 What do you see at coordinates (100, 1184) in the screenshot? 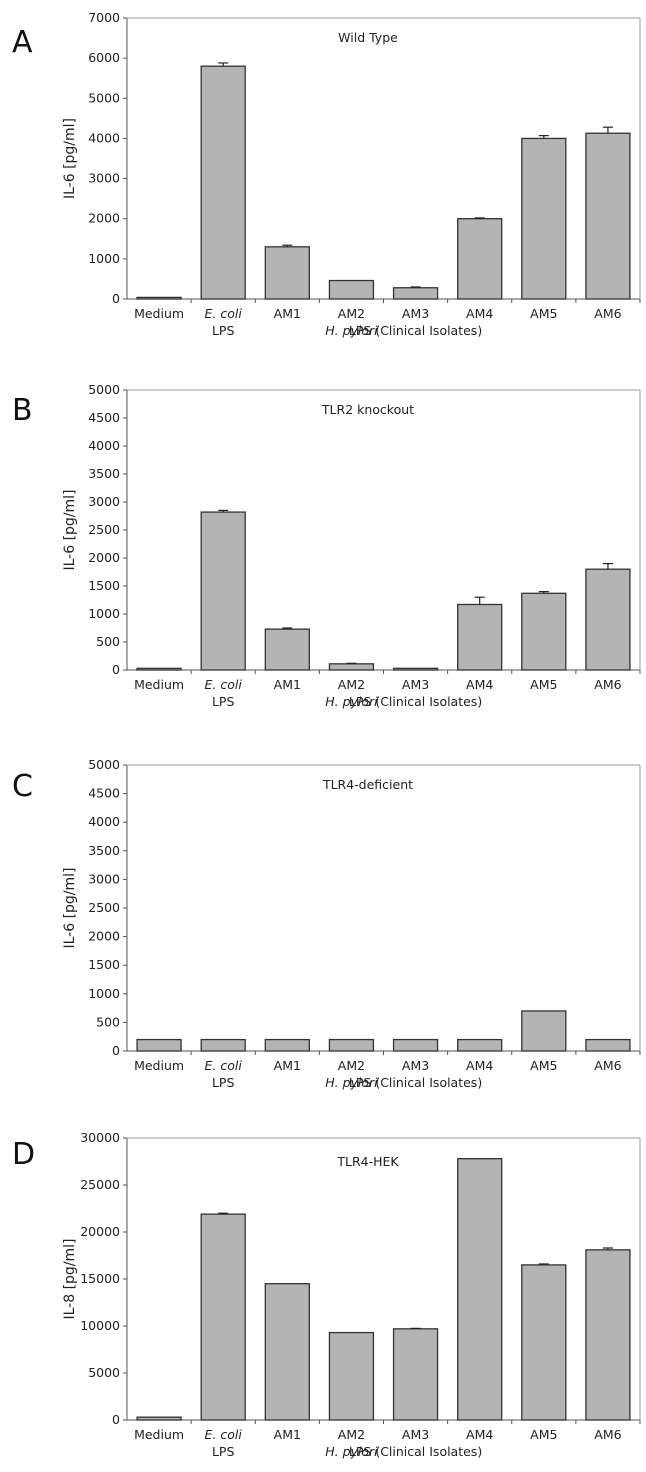
I see `y-tick-label: 25000` at bounding box center [100, 1184].